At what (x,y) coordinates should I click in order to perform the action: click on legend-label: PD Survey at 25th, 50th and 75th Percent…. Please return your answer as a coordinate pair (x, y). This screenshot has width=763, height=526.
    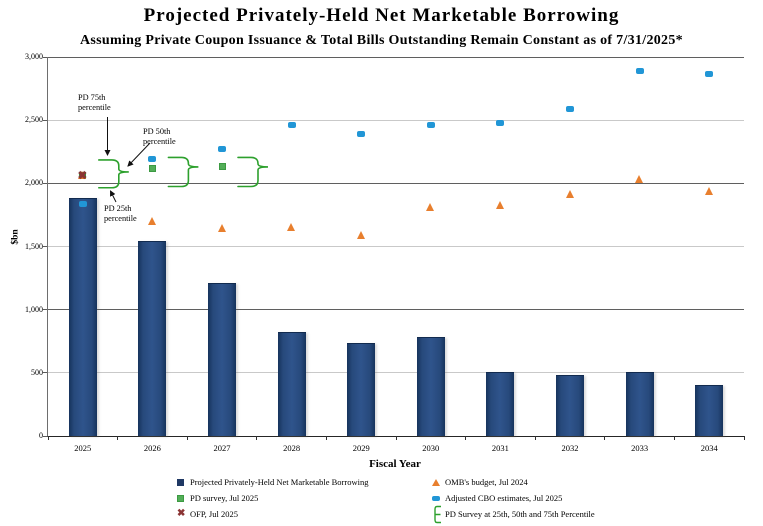
    Looking at the image, I should click on (520, 514).